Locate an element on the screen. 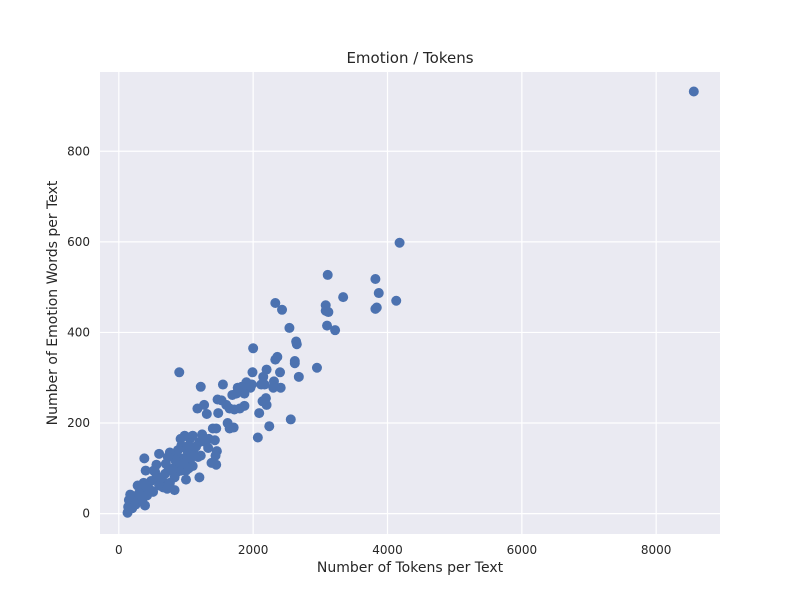 The width and height of the screenshot is (800, 600). y-tick-label: 0 is located at coordinates (86, 514).